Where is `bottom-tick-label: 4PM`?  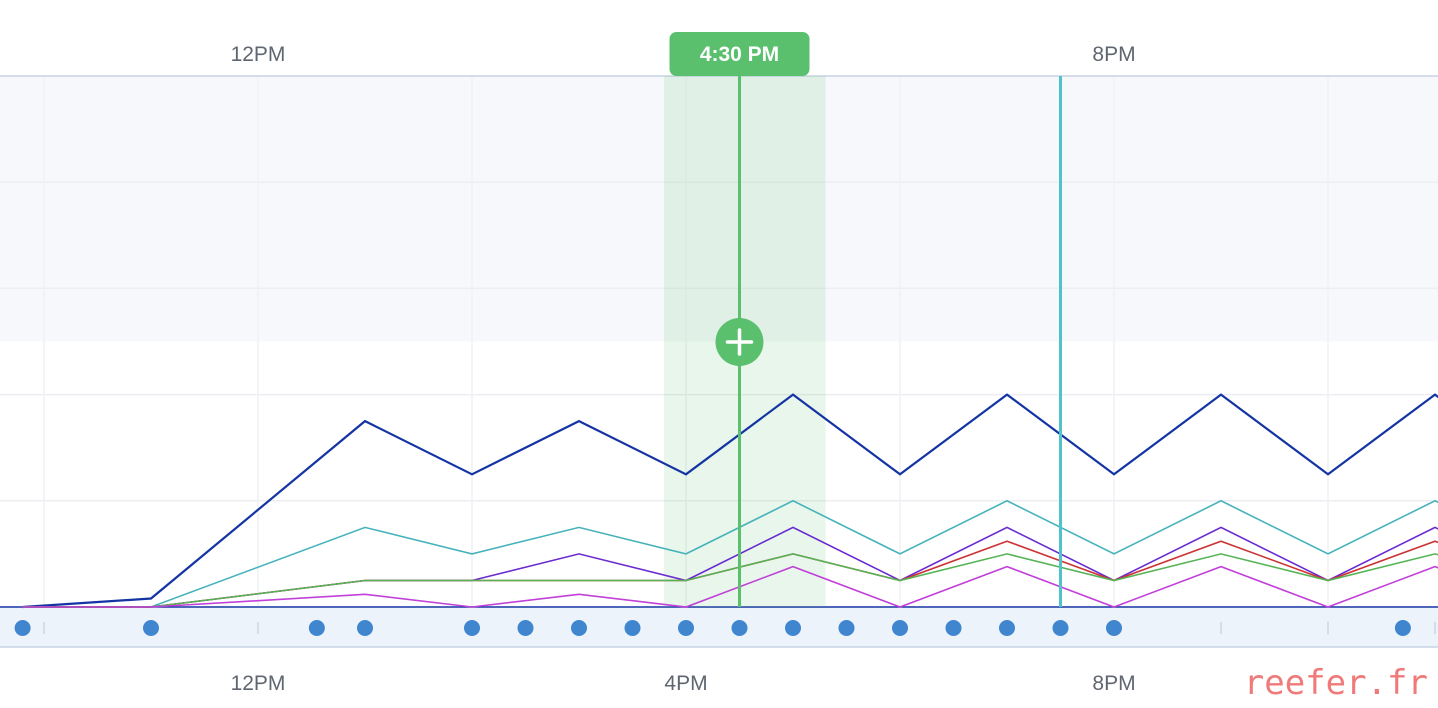 bottom-tick-label: 4PM is located at coordinates (685, 683).